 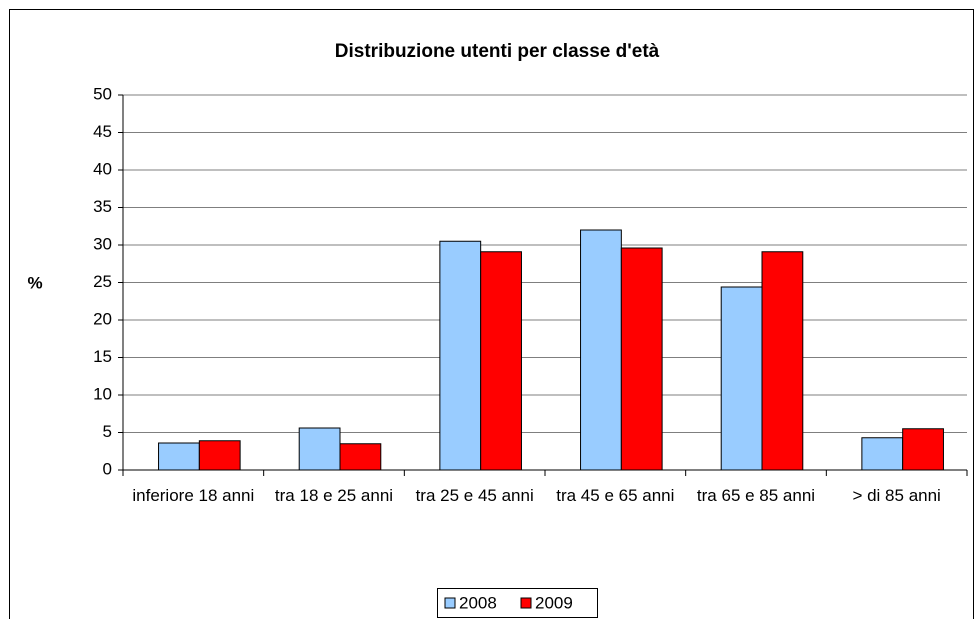 I want to click on y-tick-label: 20, so click(x=102, y=318).